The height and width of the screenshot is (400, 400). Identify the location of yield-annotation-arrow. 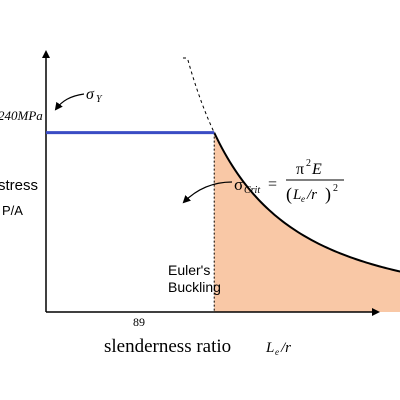
(69, 102).